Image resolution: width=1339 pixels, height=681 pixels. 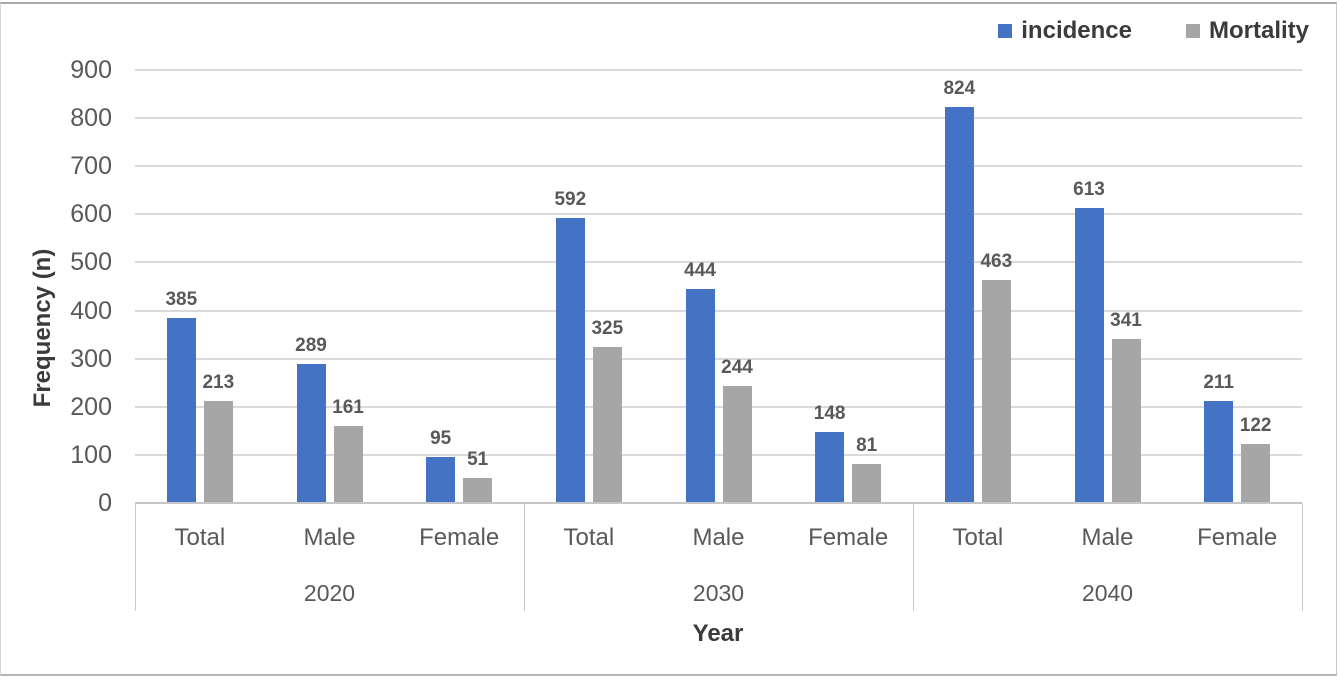 I want to click on data-label: 325, so click(x=607, y=328).